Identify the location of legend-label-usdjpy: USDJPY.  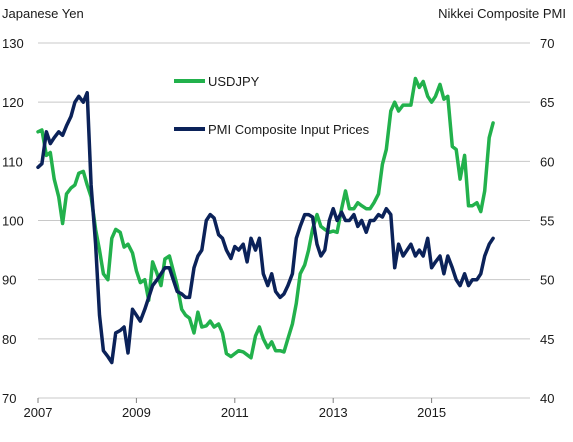
(234, 81).